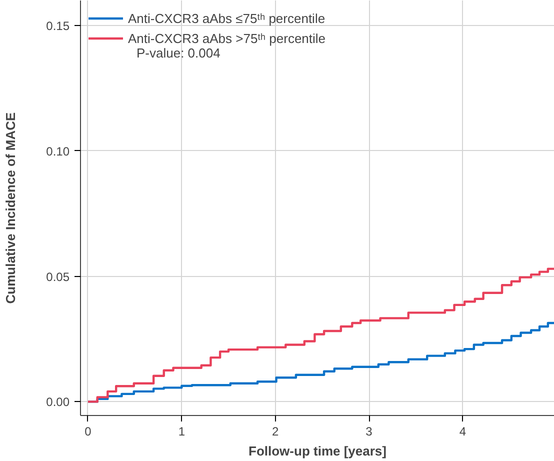 This screenshot has width=554, height=461. I want to click on x-tick-label: 3, so click(369, 431).